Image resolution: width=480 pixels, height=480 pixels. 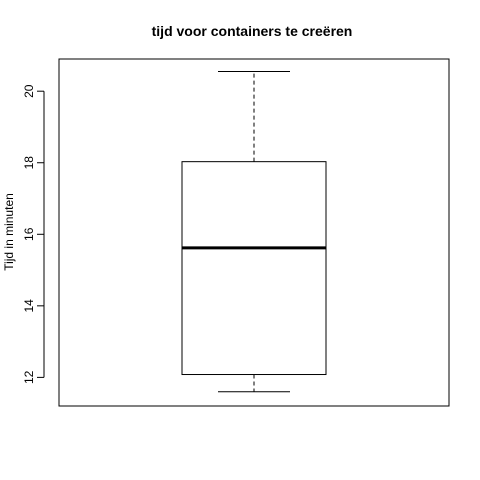 What do you see at coordinates (29, 377) in the screenshot?
I see `y-tick-label: 12` at bounding box center [29, 377].